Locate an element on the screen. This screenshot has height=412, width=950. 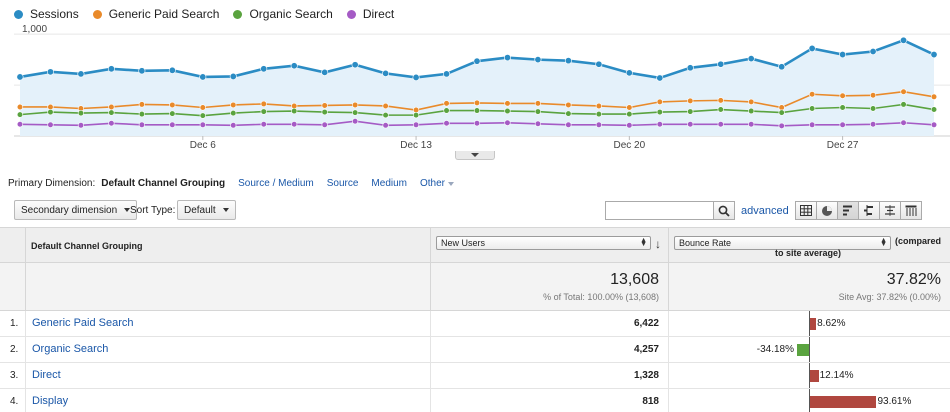
legend-item-organic-search: Organic Search is located at coordinates (283, 14).